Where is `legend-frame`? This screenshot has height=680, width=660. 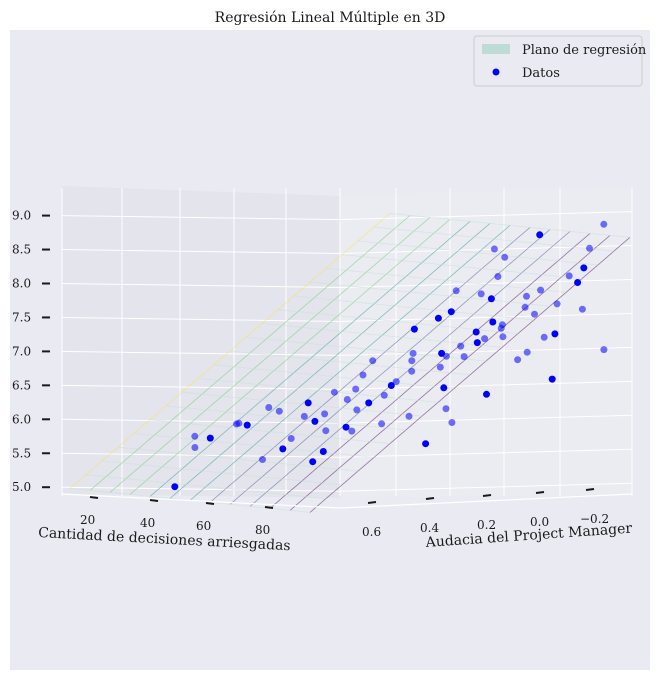 legend-frame is located at coordinates (558, 61).